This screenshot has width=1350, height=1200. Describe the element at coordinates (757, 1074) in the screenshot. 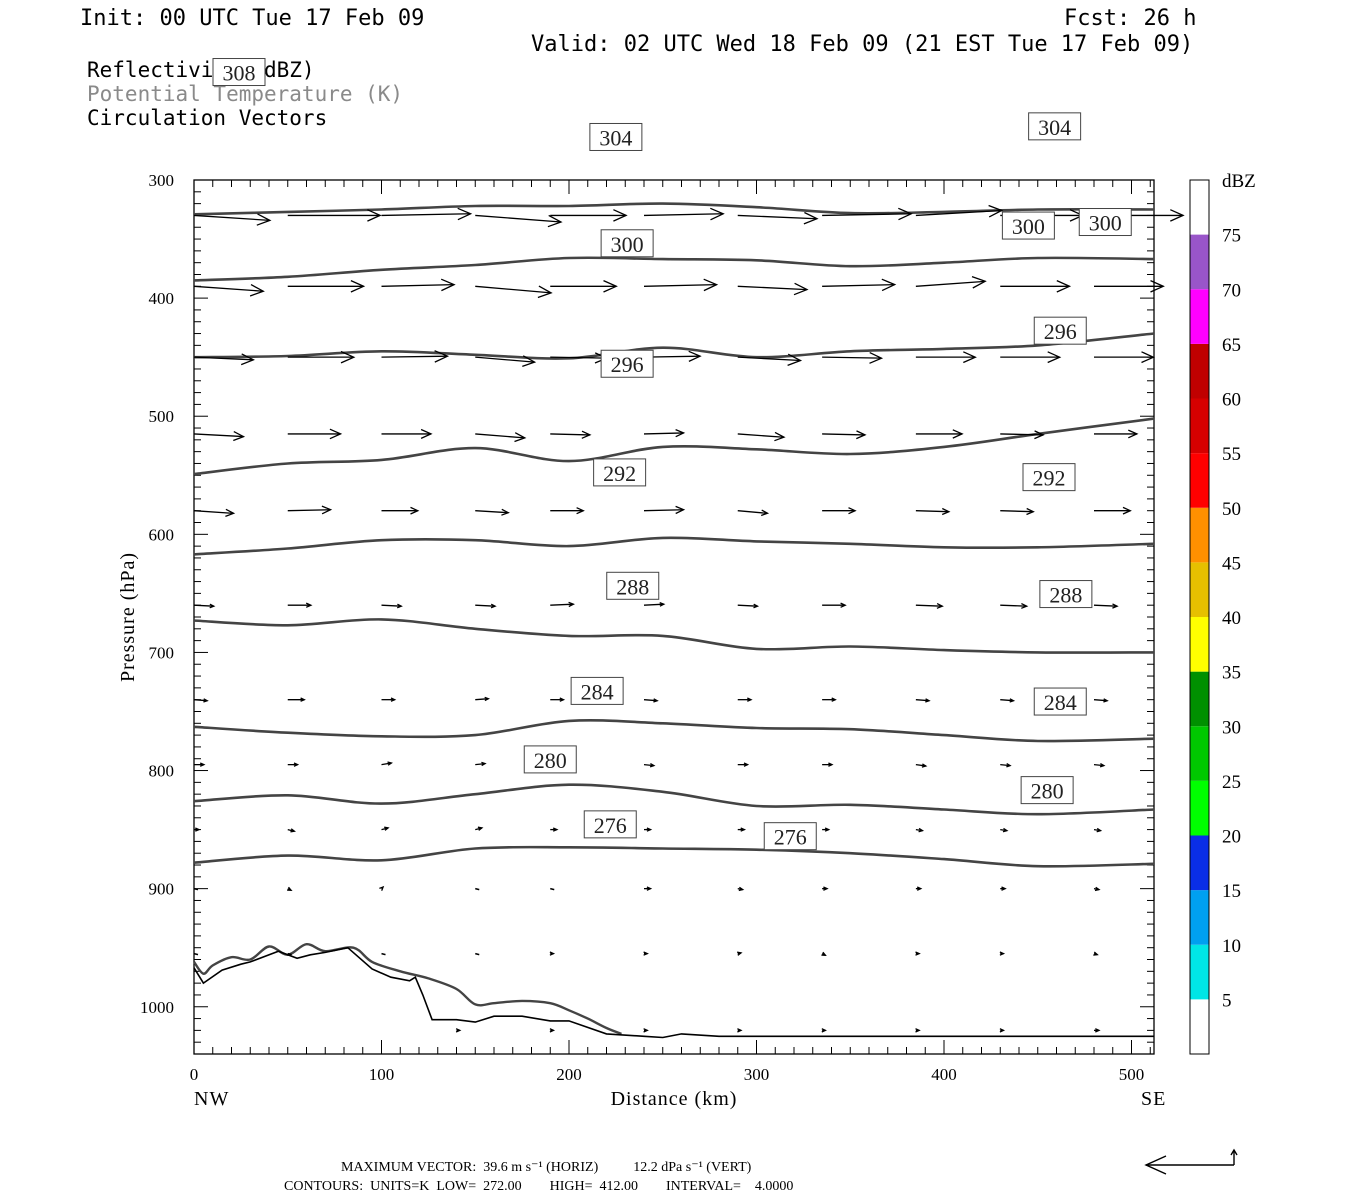

I see `x-tick-label: 300` at that location.